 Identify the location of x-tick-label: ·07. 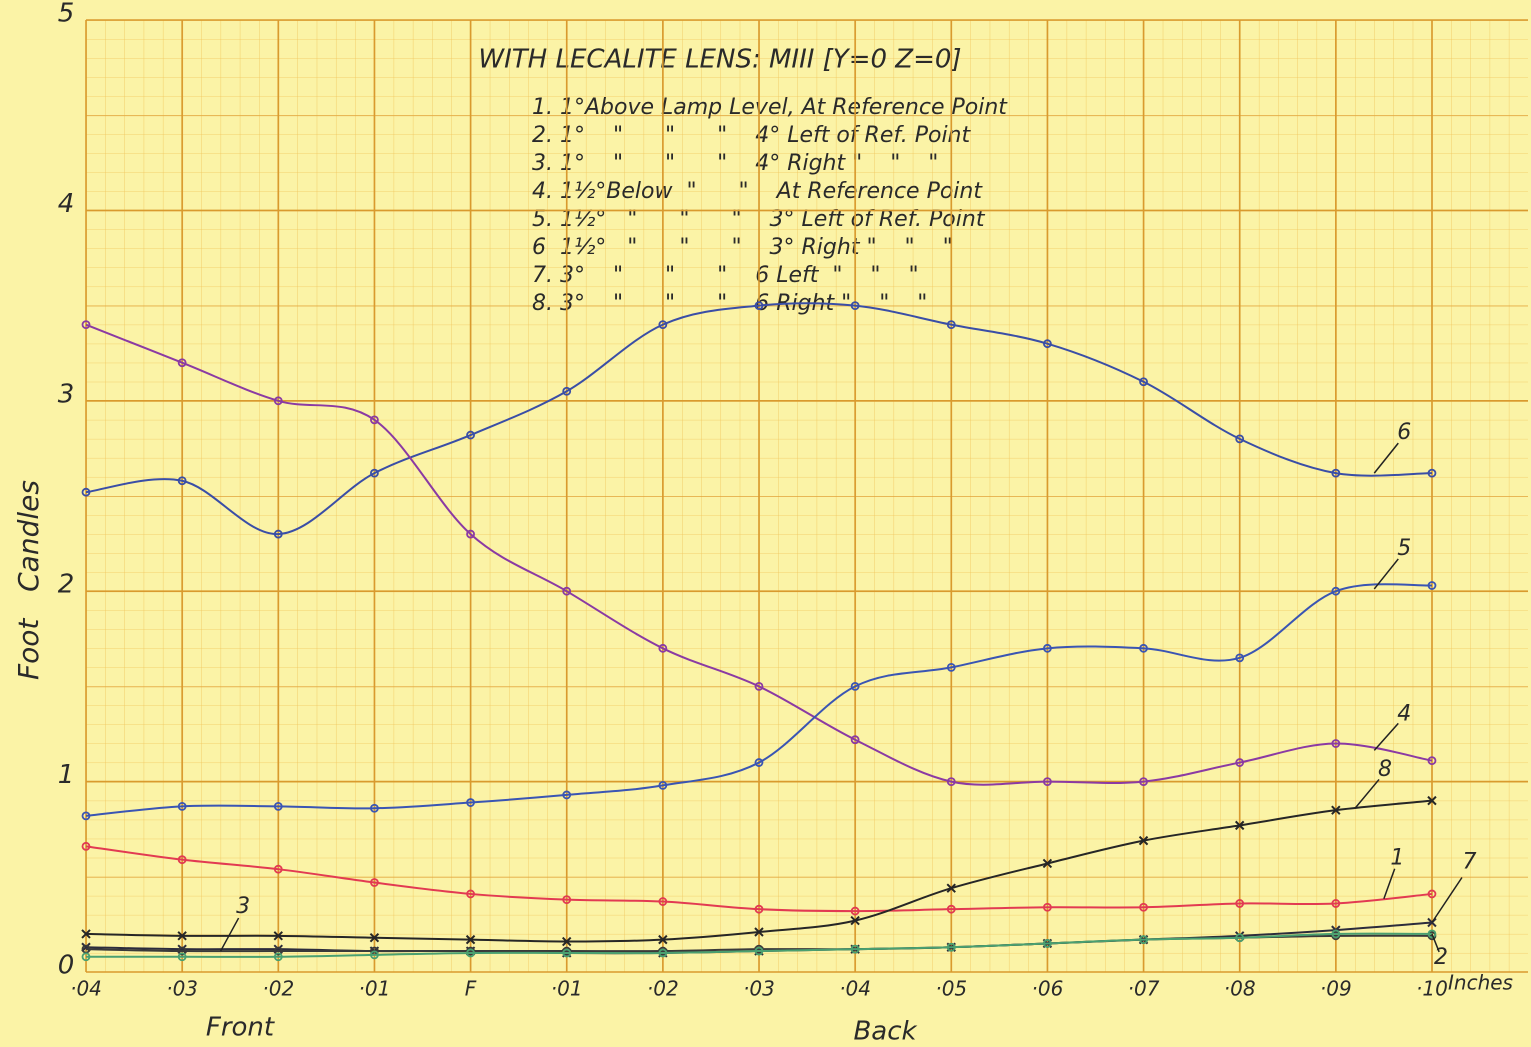
(1144, 989).